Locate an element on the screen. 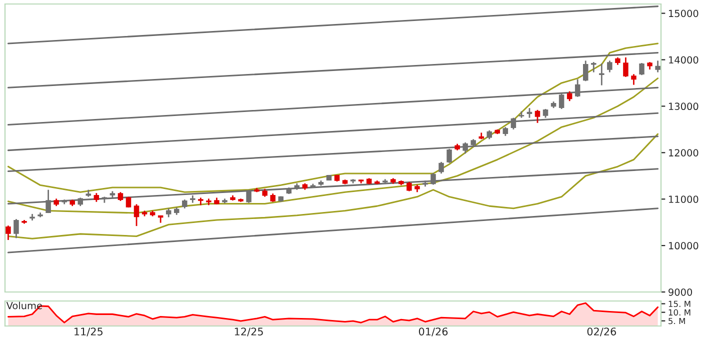  x-tick-label: 02/26 is located at coordinates (601, 332).